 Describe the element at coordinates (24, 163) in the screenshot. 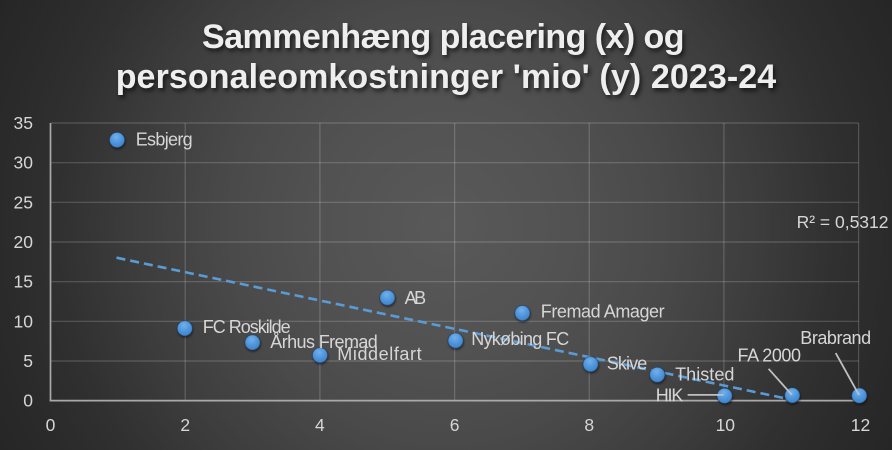

I see `svg-text: 30` at that location.